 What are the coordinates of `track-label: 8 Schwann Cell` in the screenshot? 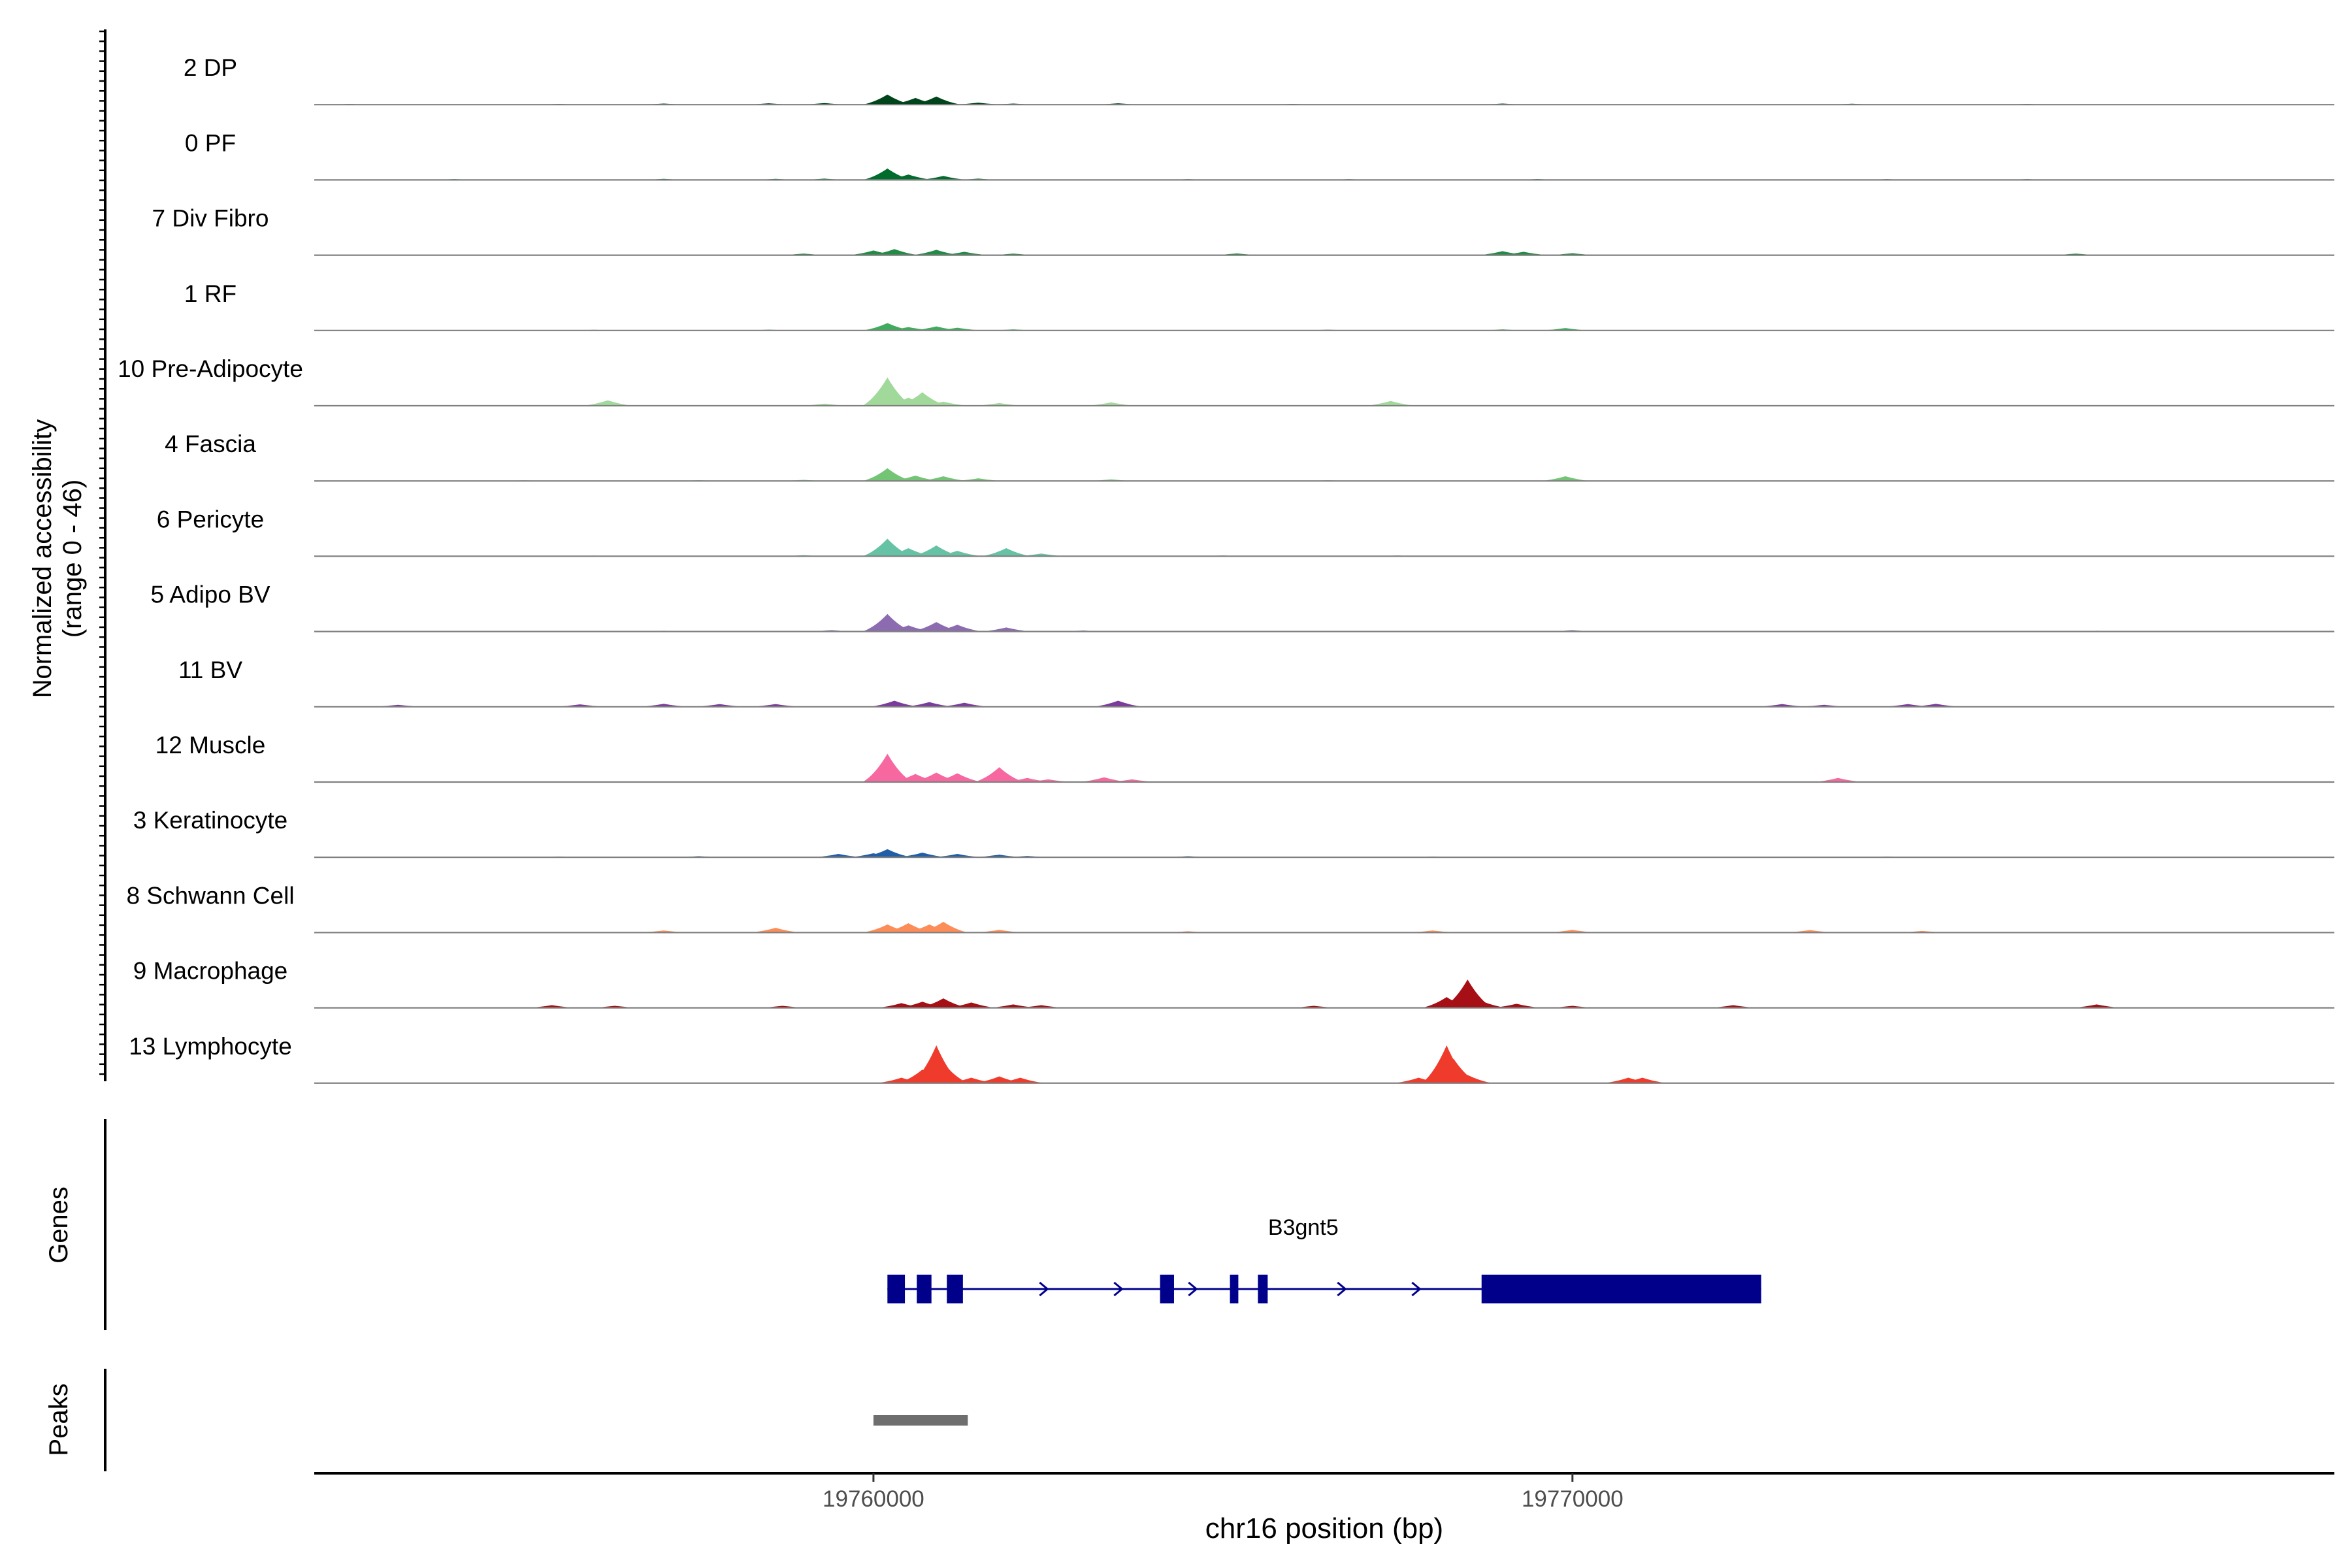 It's located at (210, 895).